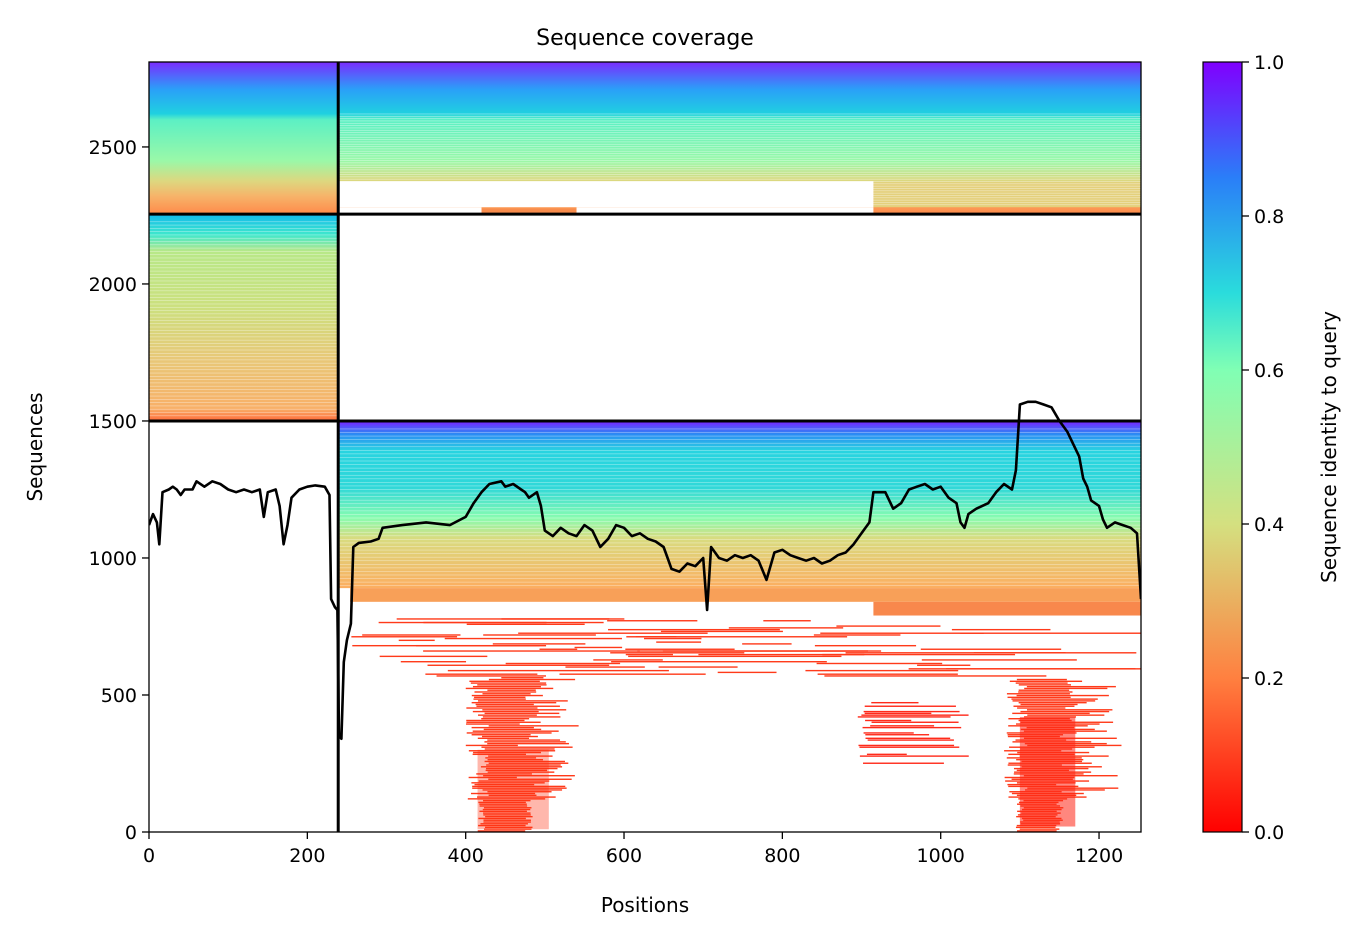  What do you see at coordinates (941, 856) in the screenshot?
I see `x-tick-label: 1000` at bounding box center [941, 856].